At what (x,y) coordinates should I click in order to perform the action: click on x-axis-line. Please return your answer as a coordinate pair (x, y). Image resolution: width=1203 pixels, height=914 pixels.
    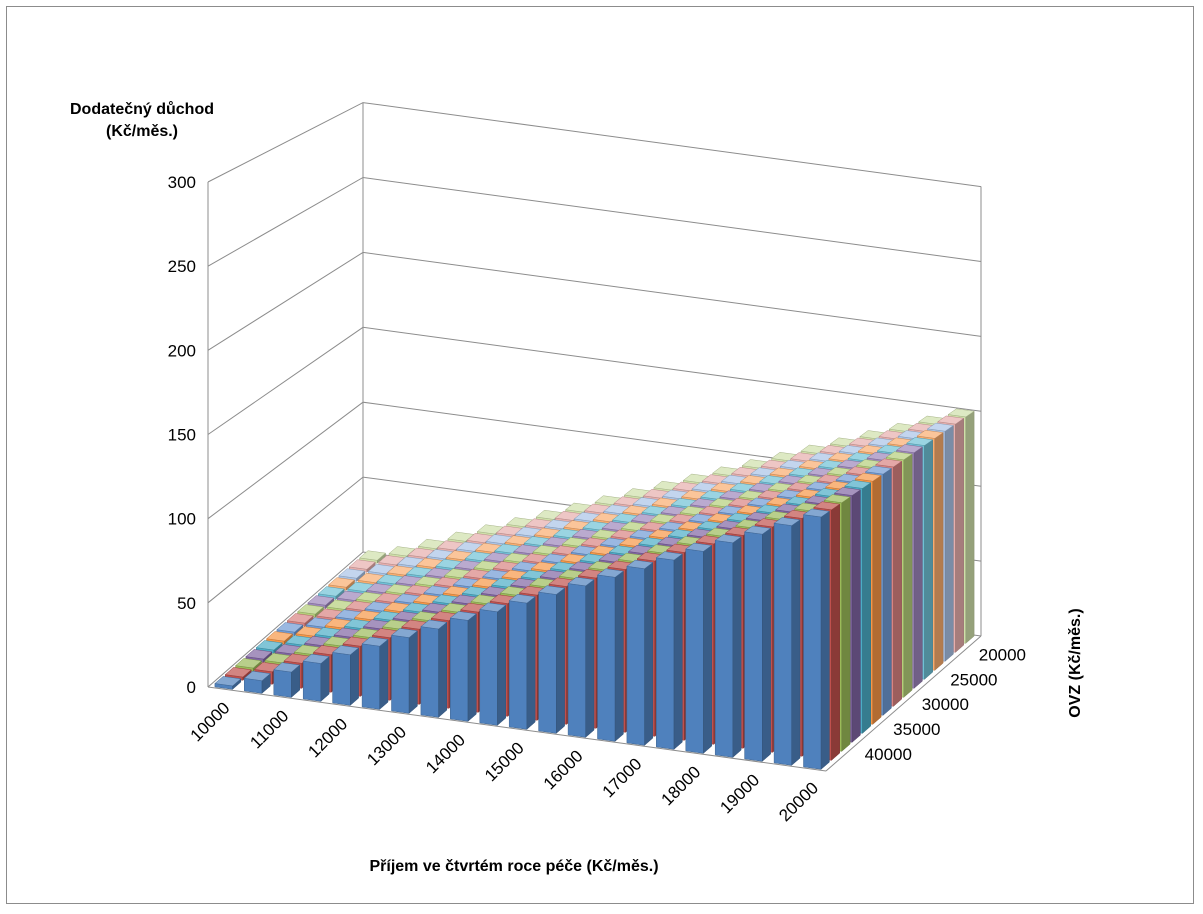
    Looking at the image, I should click on (517, 729).